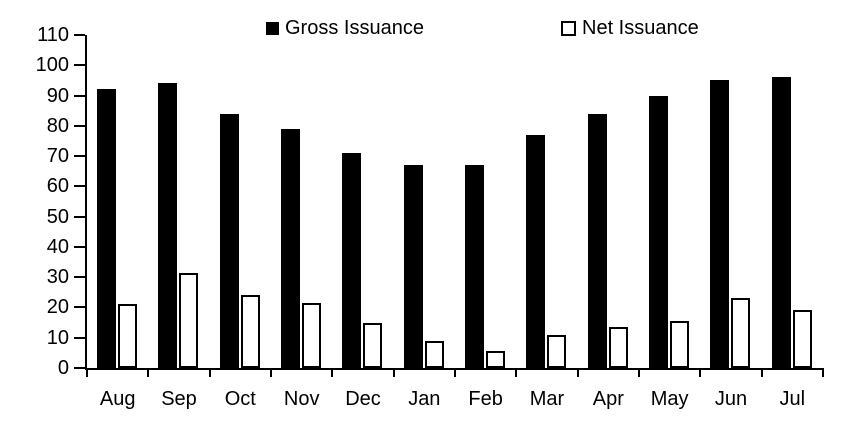 Image resolution: width=852 pixels, height=430 pixels. Describe the element at coordinates (179, 399) in the screenshot. I see `x-axis-category-label: Sep` at that location.